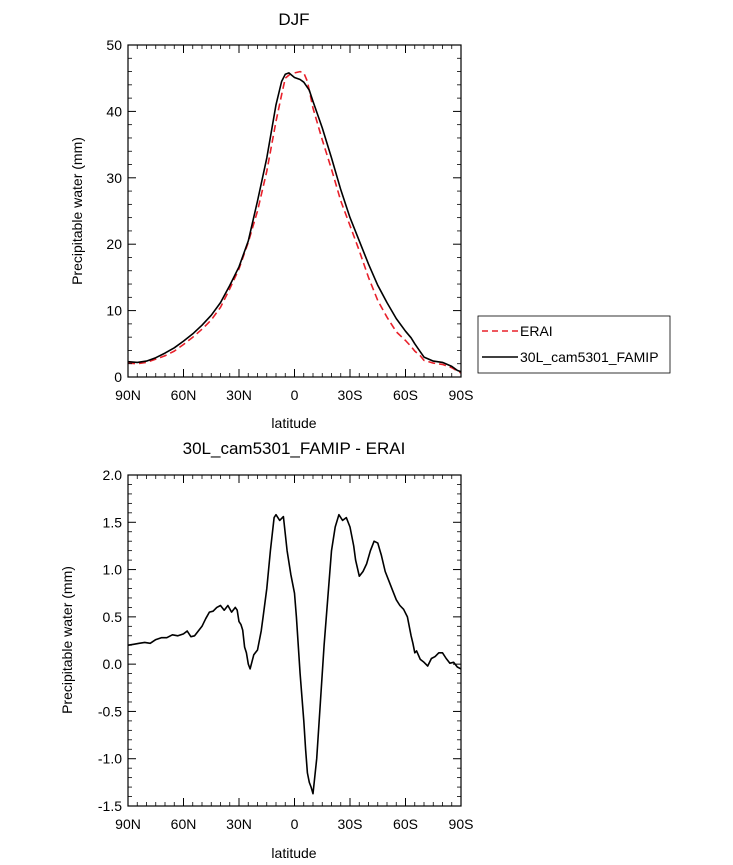 The height and width of the screenshot is (865, 733). I want to click on djf-ytick-label: 50, so click(114, 45).